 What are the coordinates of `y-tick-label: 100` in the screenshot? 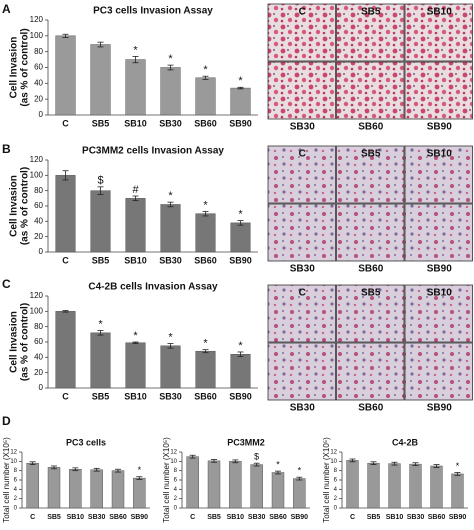 It's located at (37, 35).